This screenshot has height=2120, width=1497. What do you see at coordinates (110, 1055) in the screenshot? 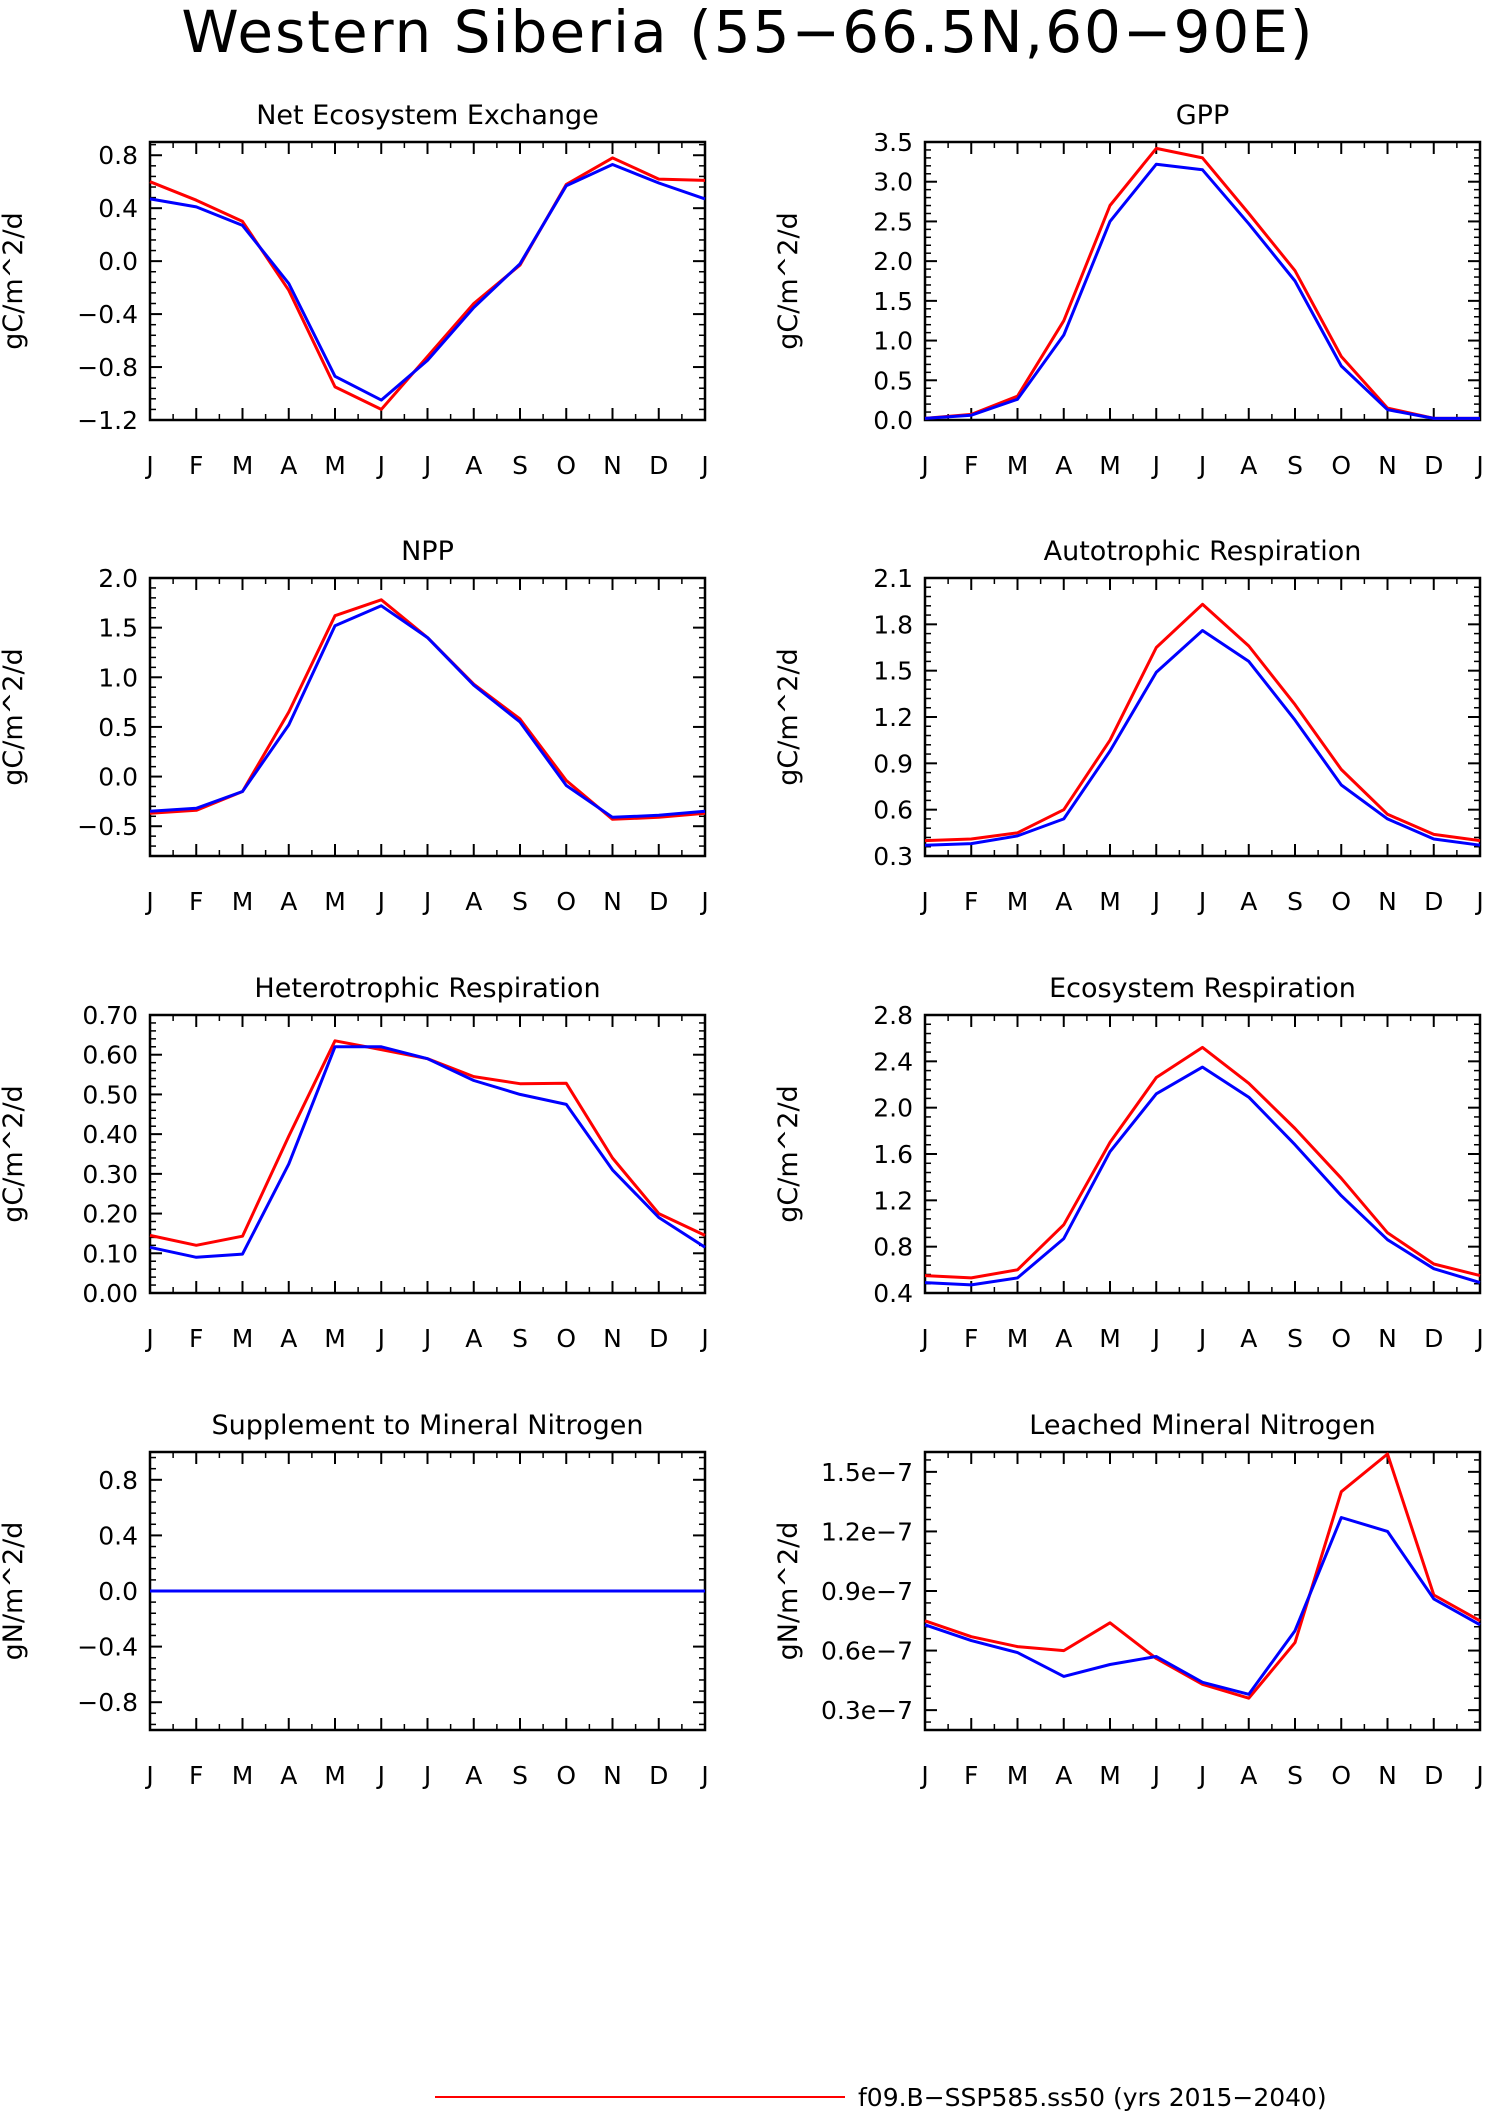
I see `y-tick-label: 0.60` at bounding box center [110, 1055].